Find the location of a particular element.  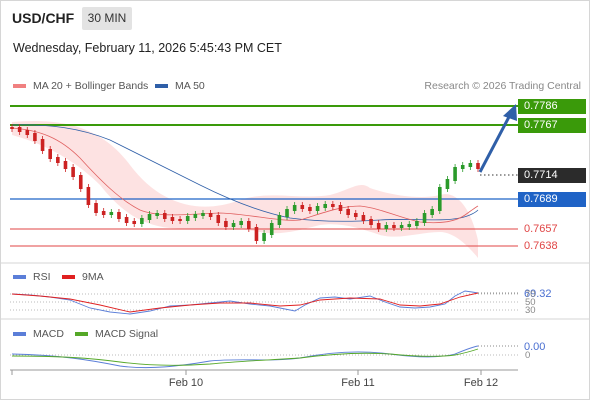

macd-line is located at coordinates (245, 357).